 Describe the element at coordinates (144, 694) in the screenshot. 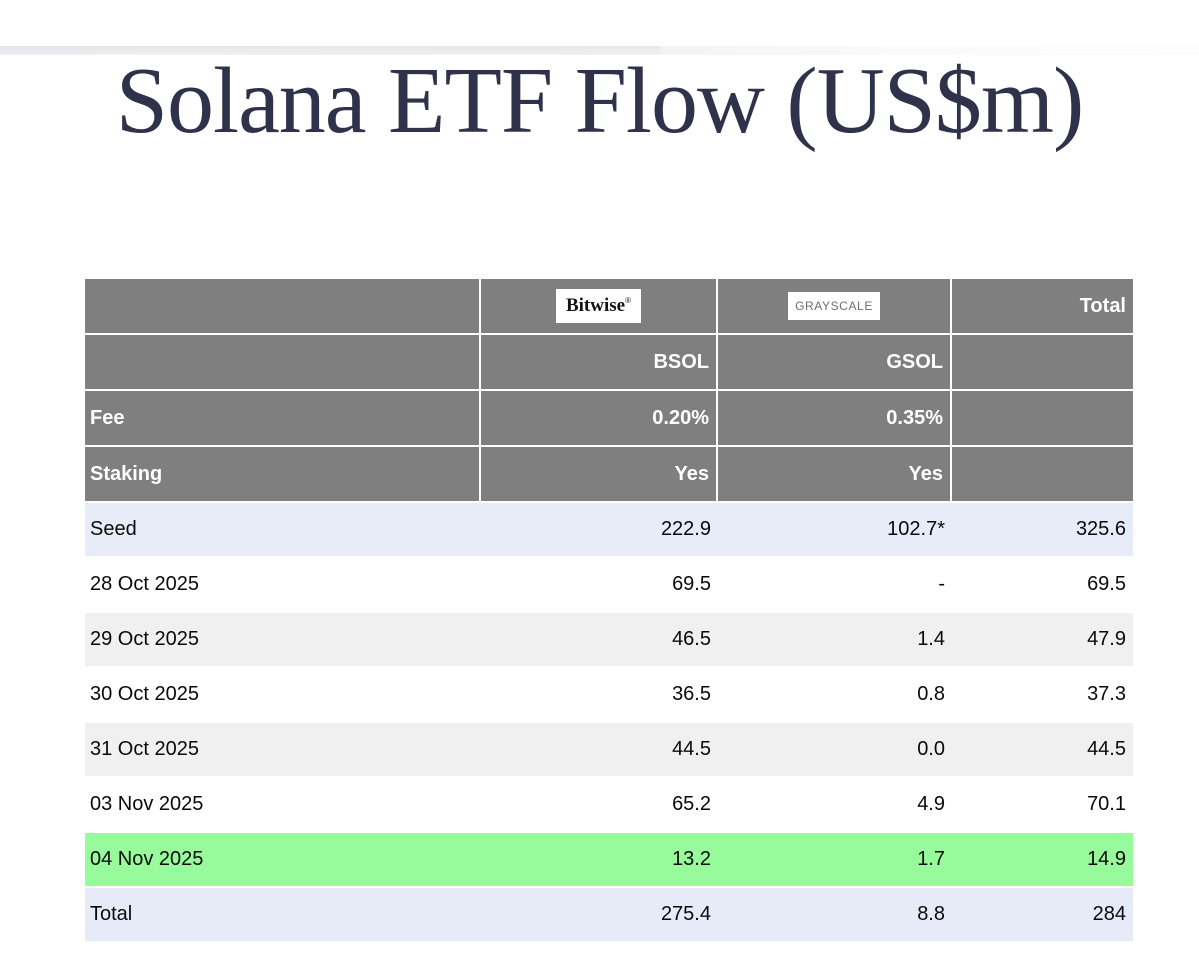

I see `row-label: 30 Oct 2025` at that location.